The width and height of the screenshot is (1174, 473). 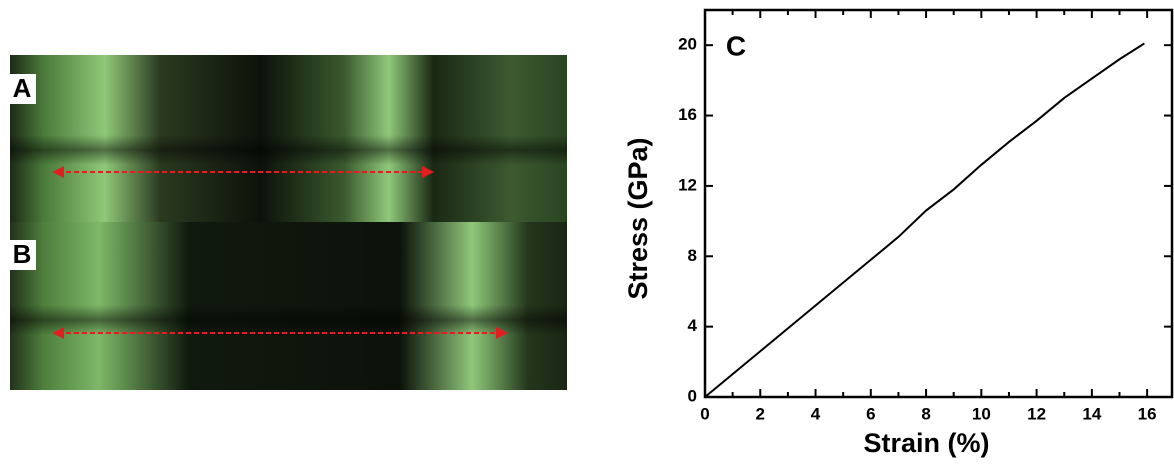 What do you see at coordinates (926, 443) in the screenshot?
I see `x-axis-label: Strain (%)` at bounding box center [926, 443].